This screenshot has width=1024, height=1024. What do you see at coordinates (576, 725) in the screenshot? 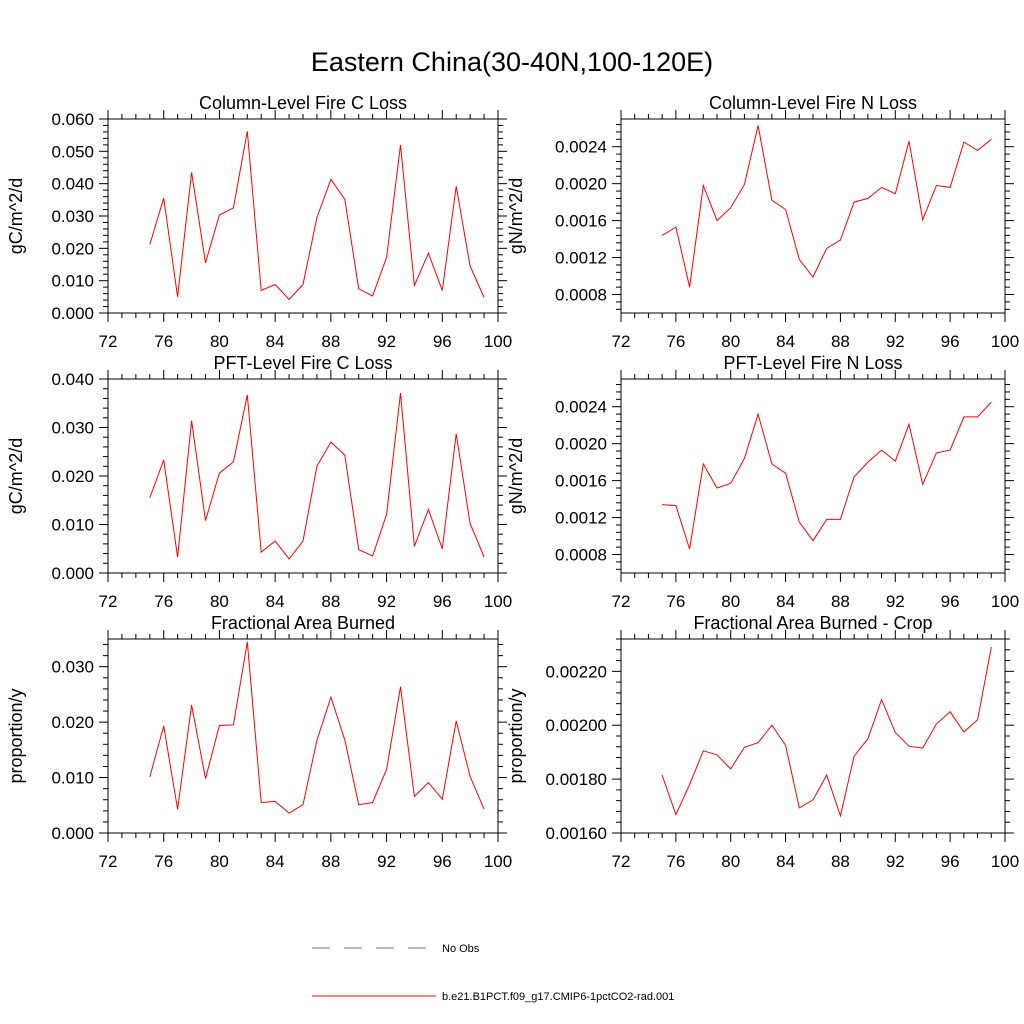
I see `y-tick-label: 0.00200` at bounding box center [576, 725].